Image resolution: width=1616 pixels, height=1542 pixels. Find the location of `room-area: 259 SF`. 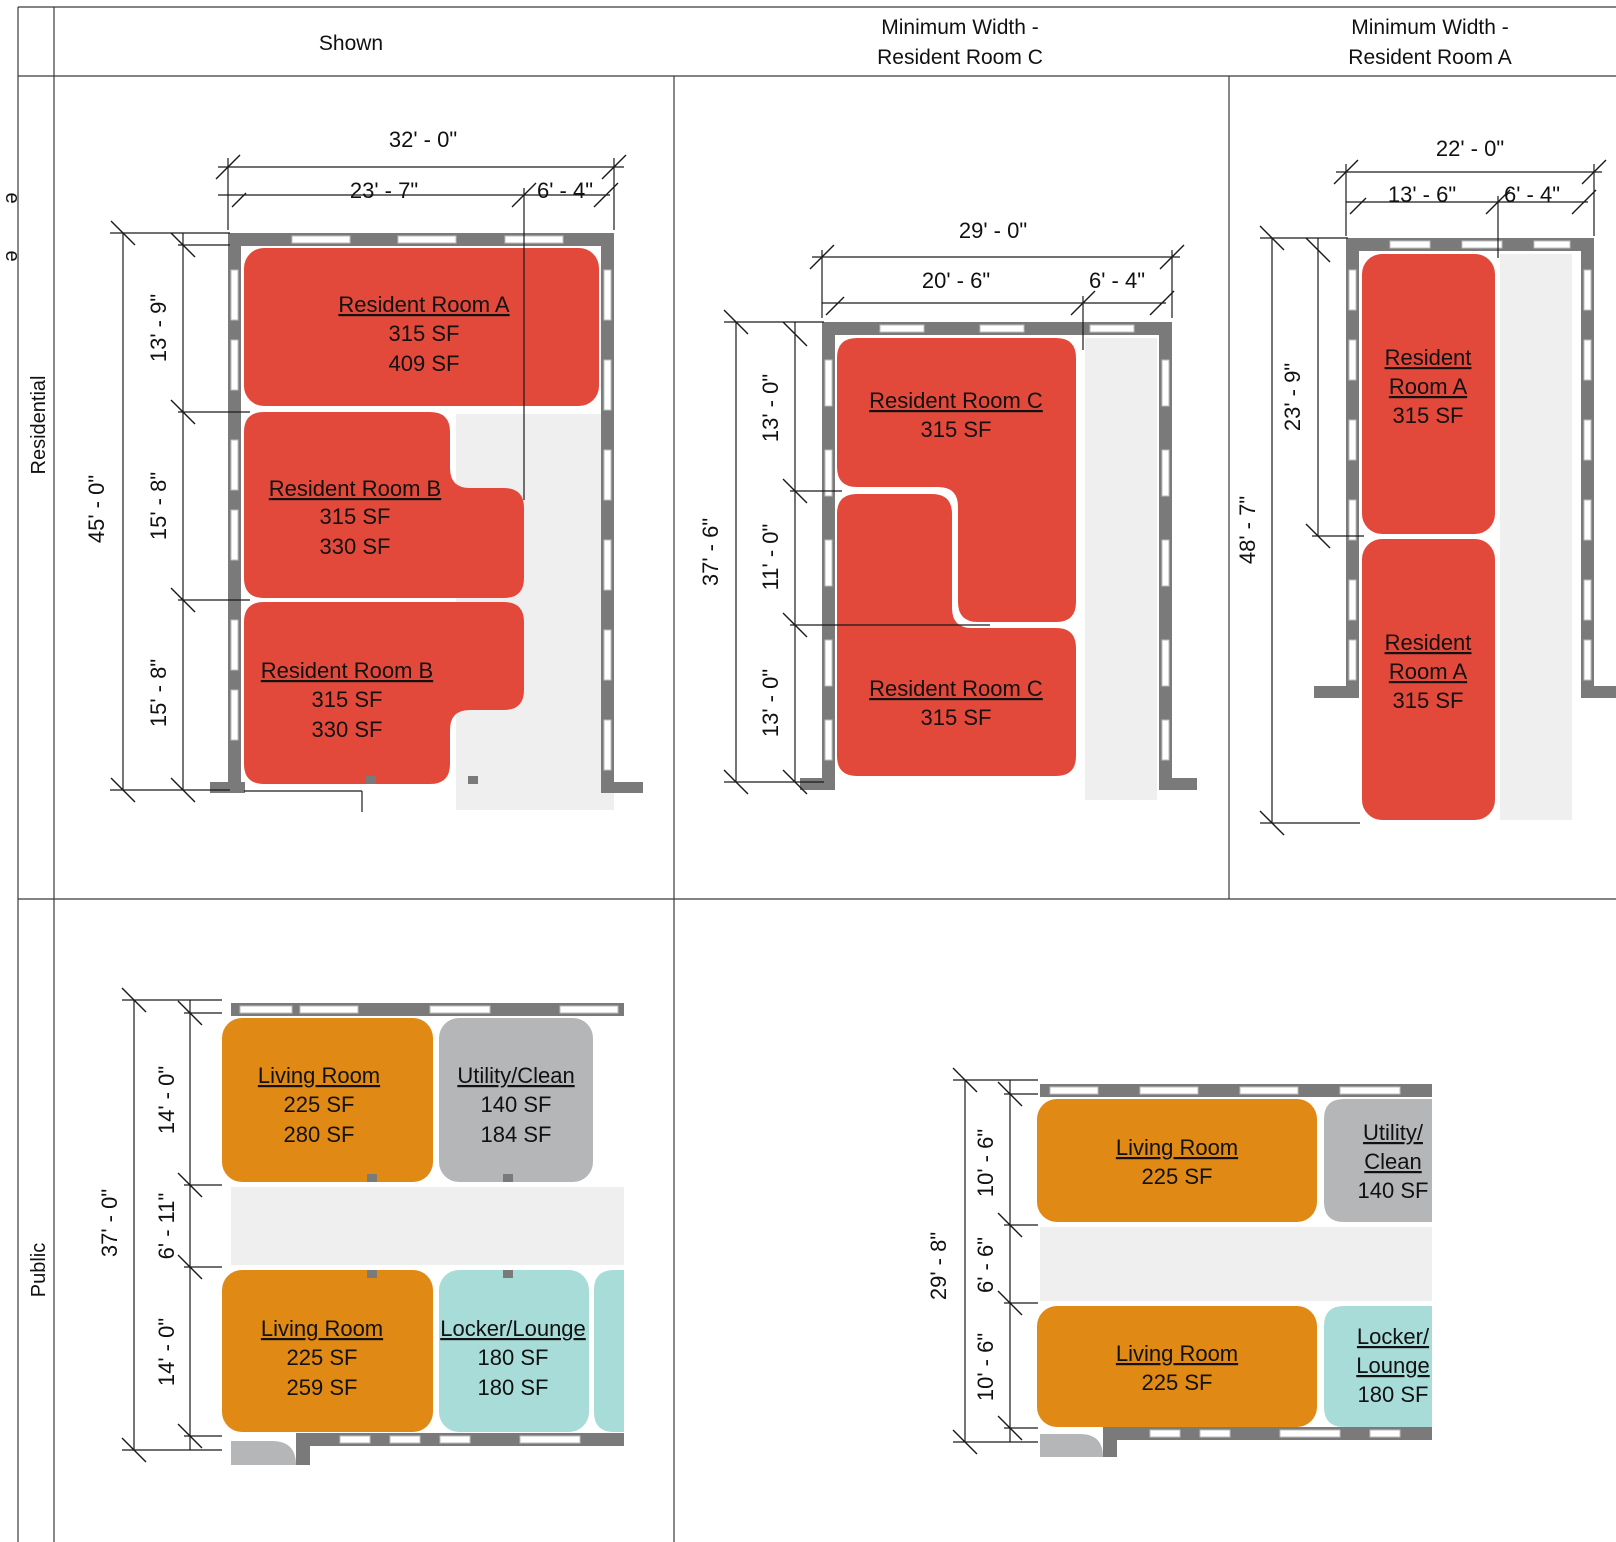

room-area: 259 SF is located at coordinates (322, 1387).